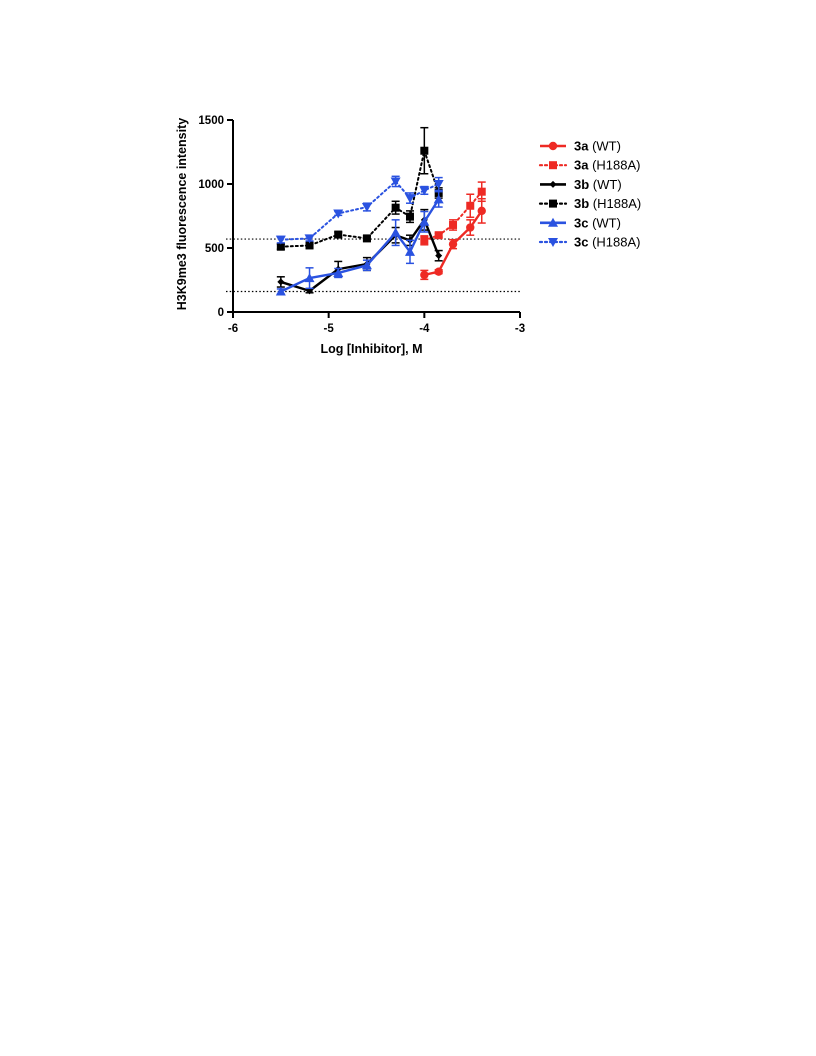 This screenshot has height=1056, width=816. Describe the element at coordinates (215, 217) in the screenshot. I see `y-ticks: 0 500 1000 1500` at that location.